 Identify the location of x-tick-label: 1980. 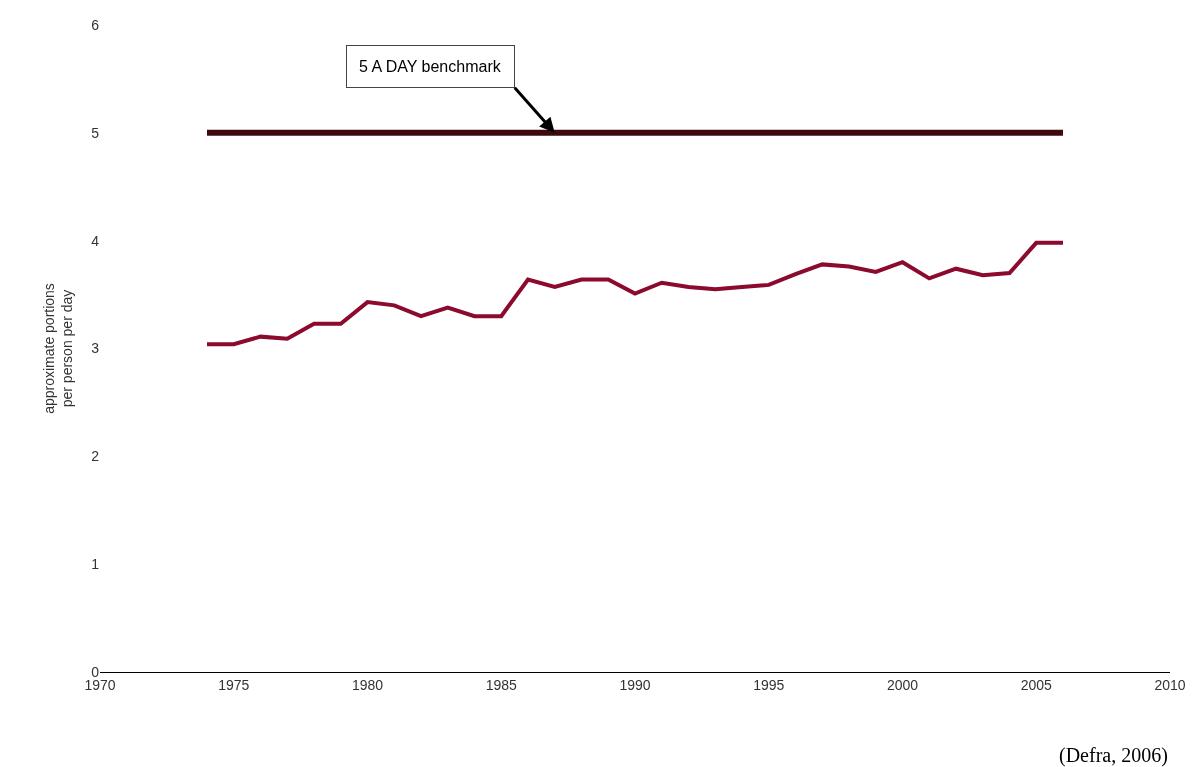
(367, 684).